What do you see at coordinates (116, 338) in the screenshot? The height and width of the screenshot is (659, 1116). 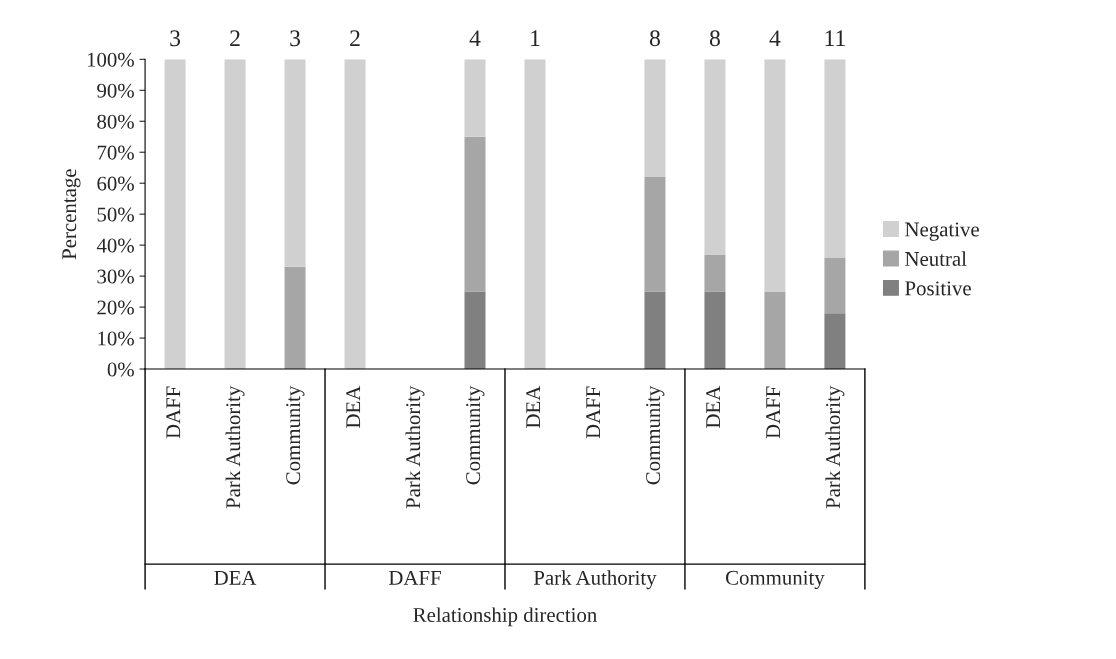 I see `y-tick-label: 10%` at bounding box center [116, 338].